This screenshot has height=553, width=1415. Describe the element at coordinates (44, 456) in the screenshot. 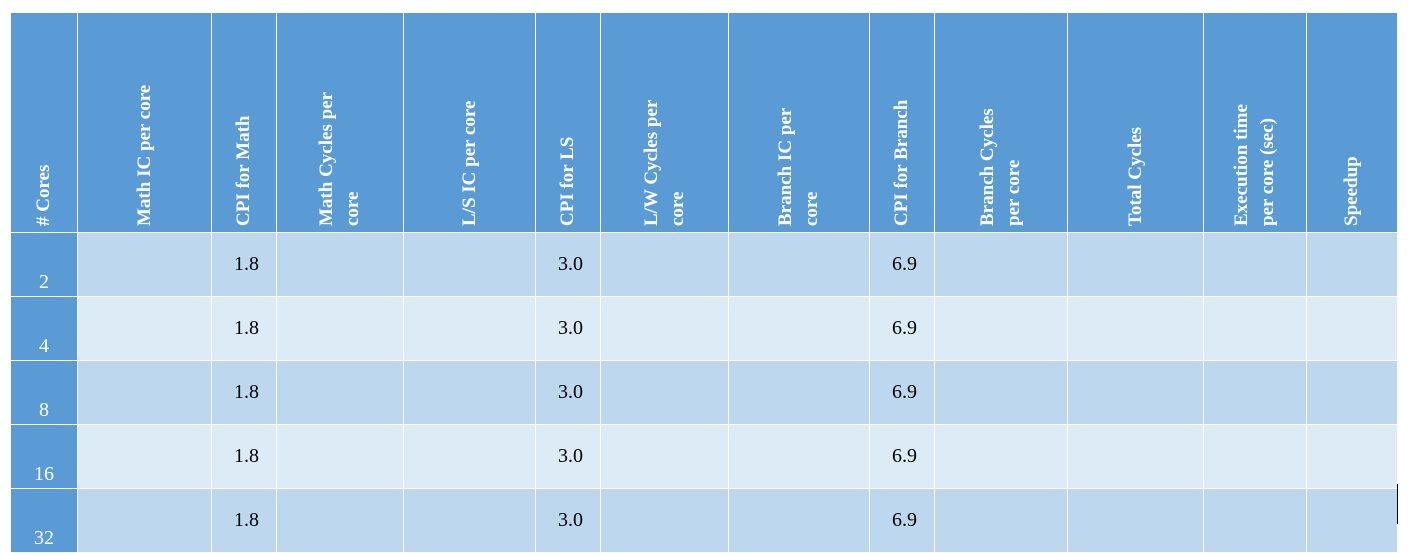

I see `cores-cell: 16` at that location.